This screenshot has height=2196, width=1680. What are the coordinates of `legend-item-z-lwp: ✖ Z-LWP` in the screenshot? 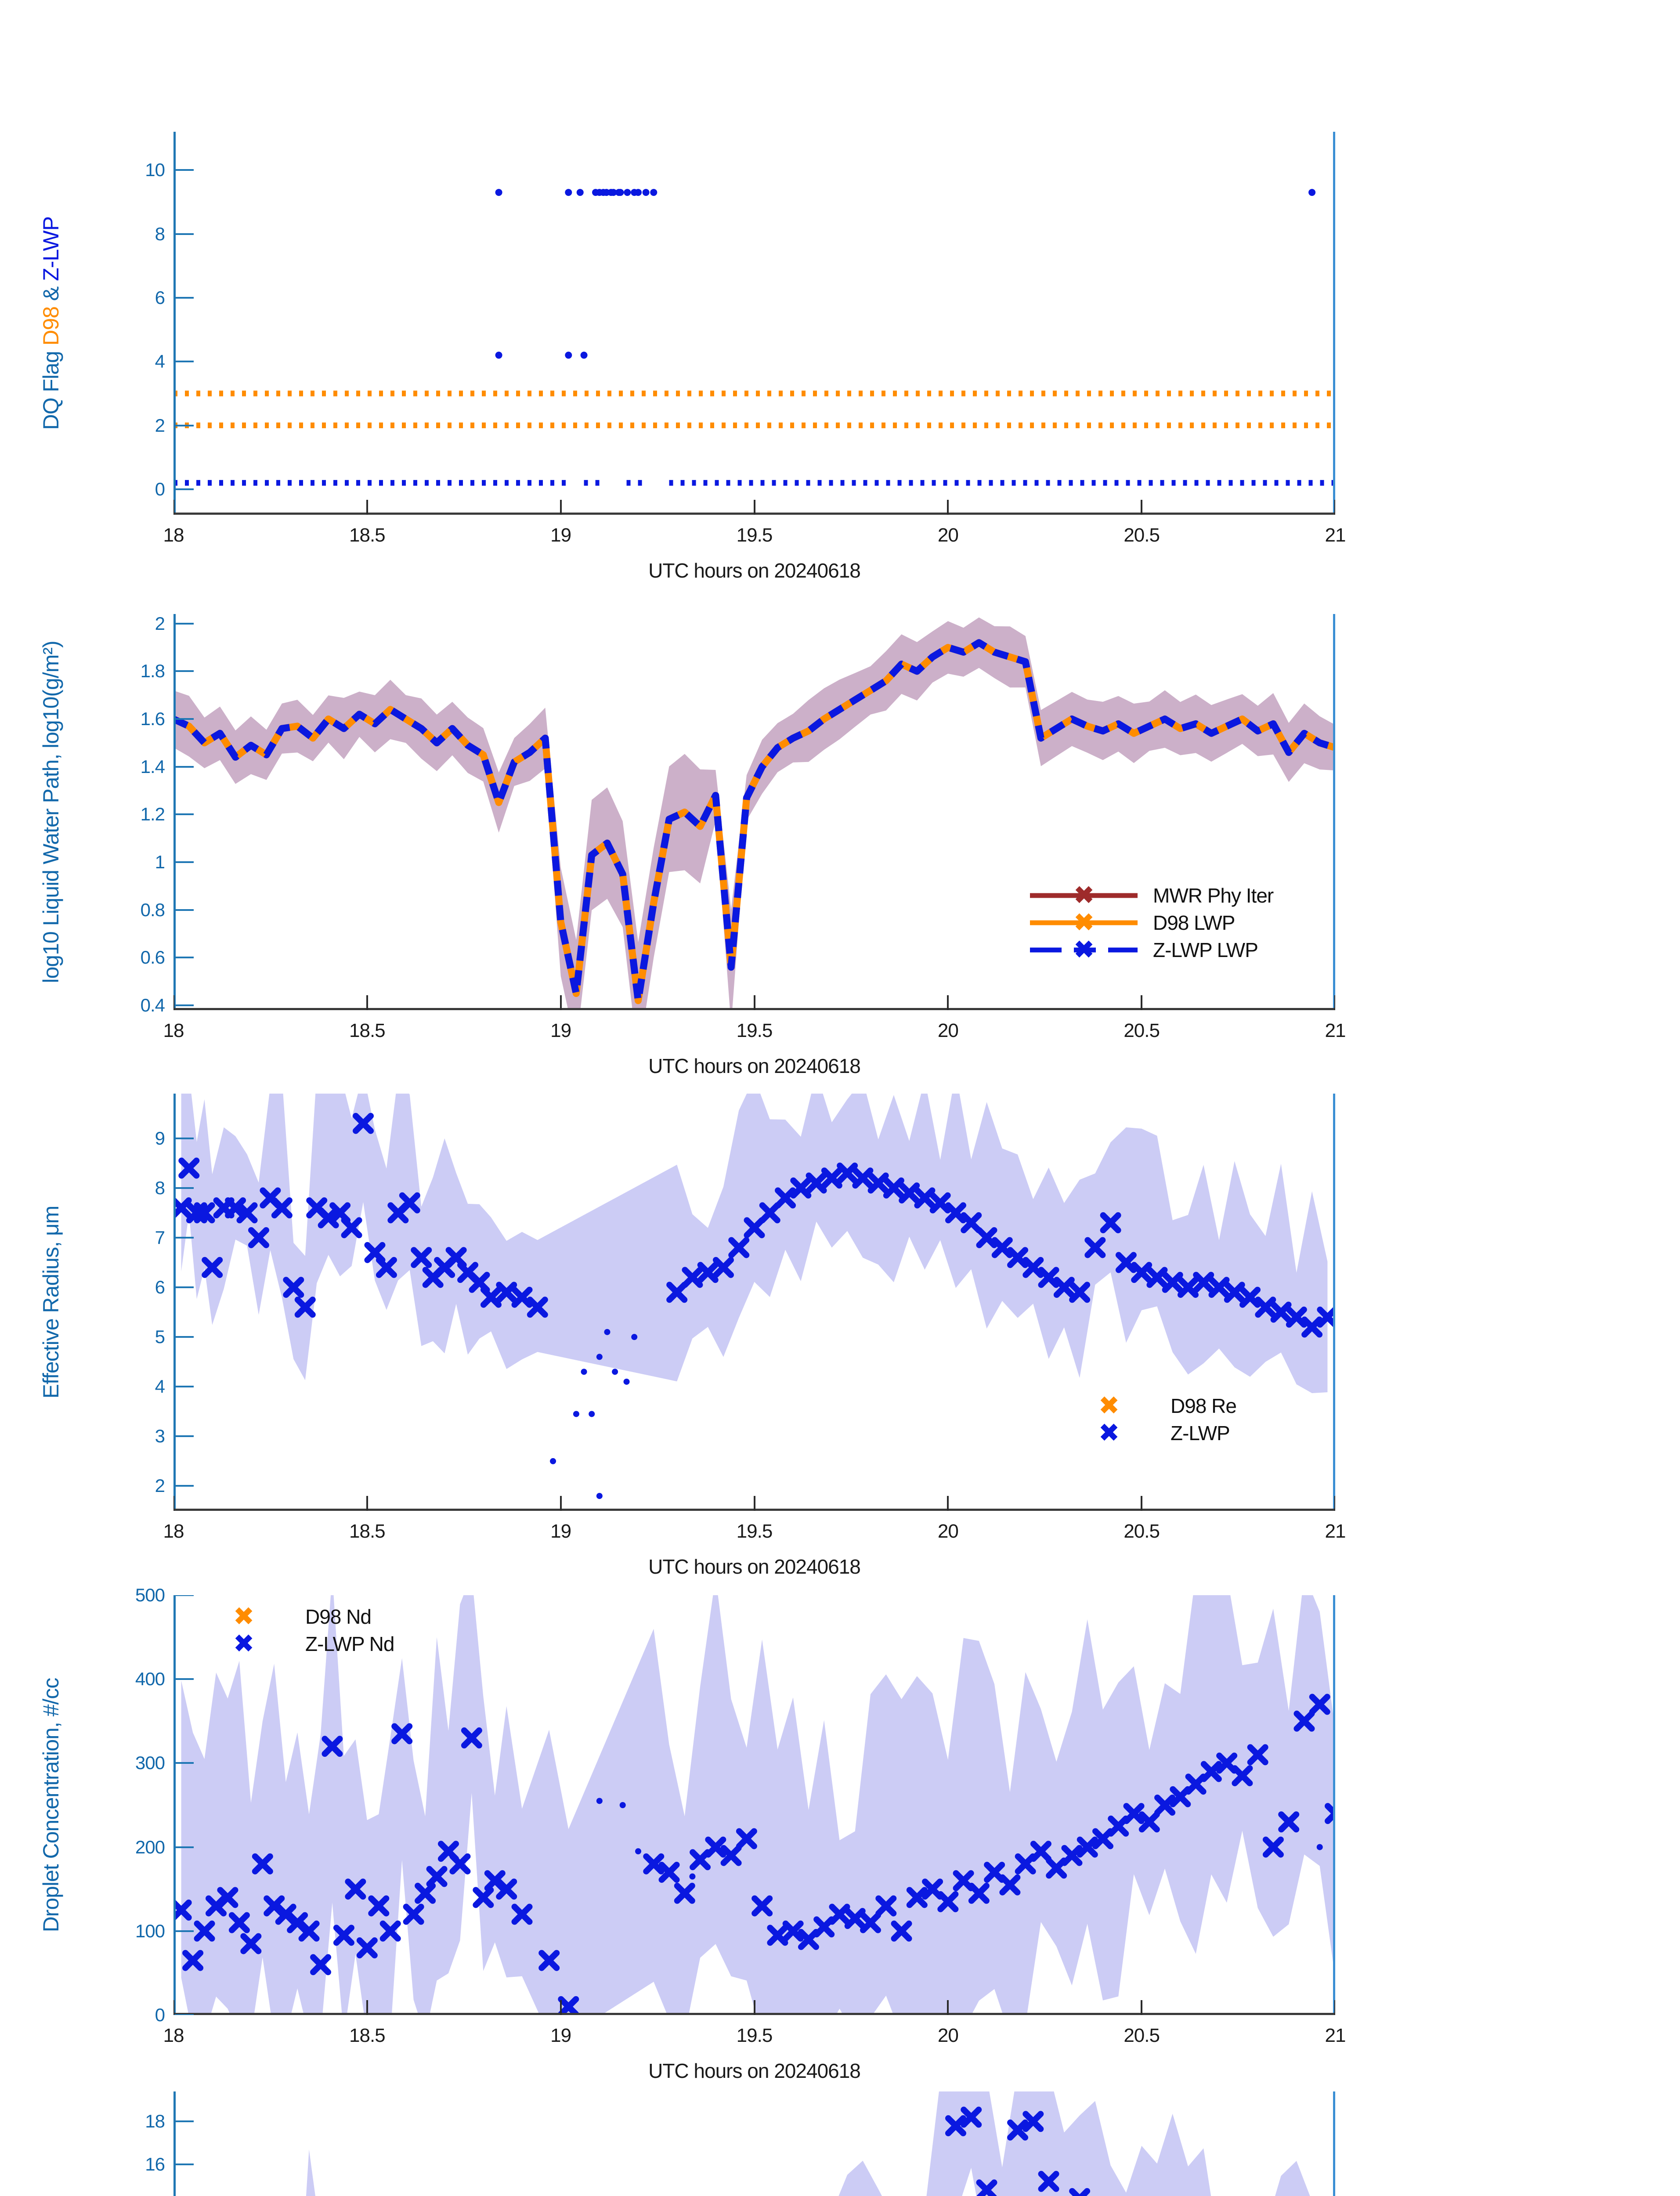 It's located at (1284, 1433).